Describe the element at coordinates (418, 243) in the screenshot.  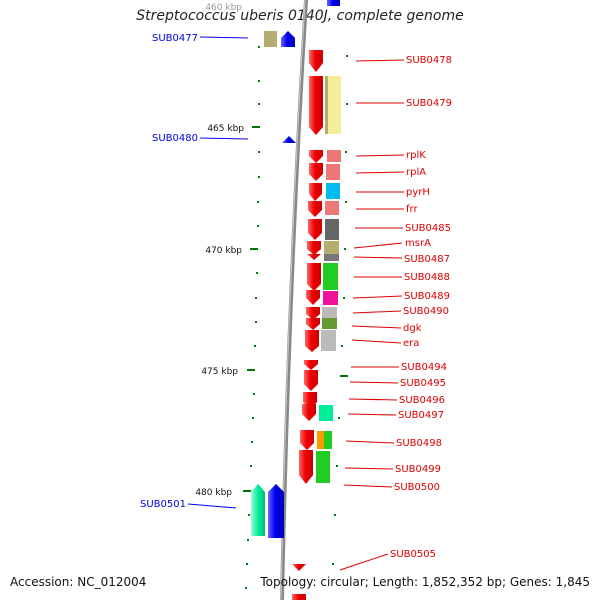
I see `label-msra: msrA` at that location.